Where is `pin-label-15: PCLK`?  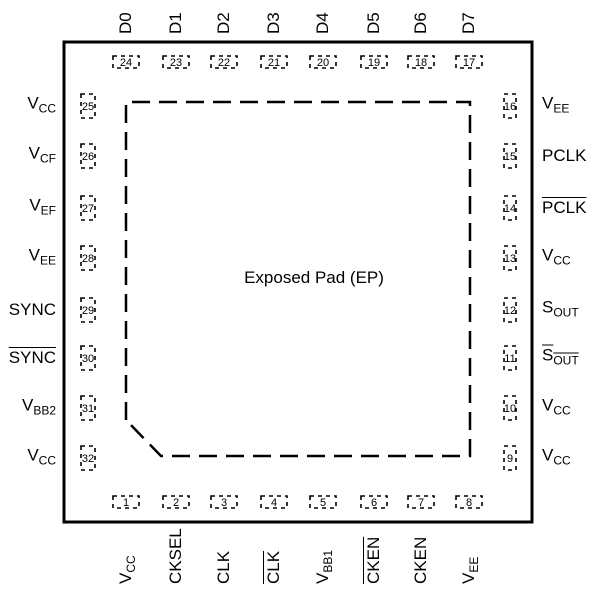
pin-label-15: PCLK is located at coordinates (564, 156).